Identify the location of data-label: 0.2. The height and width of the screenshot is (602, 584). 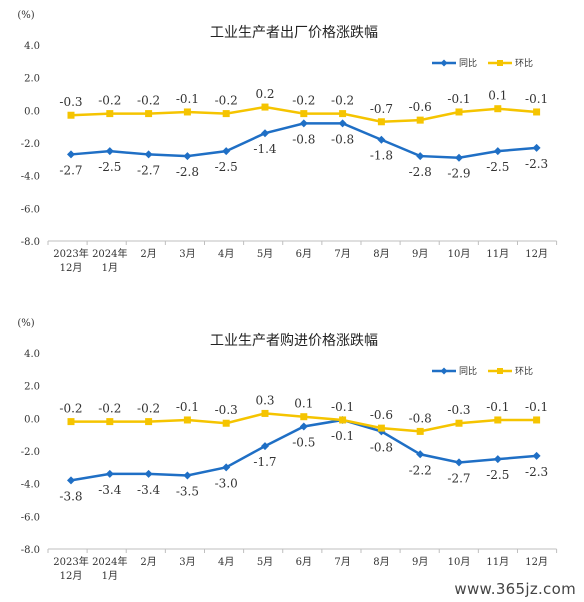
(264, 94).